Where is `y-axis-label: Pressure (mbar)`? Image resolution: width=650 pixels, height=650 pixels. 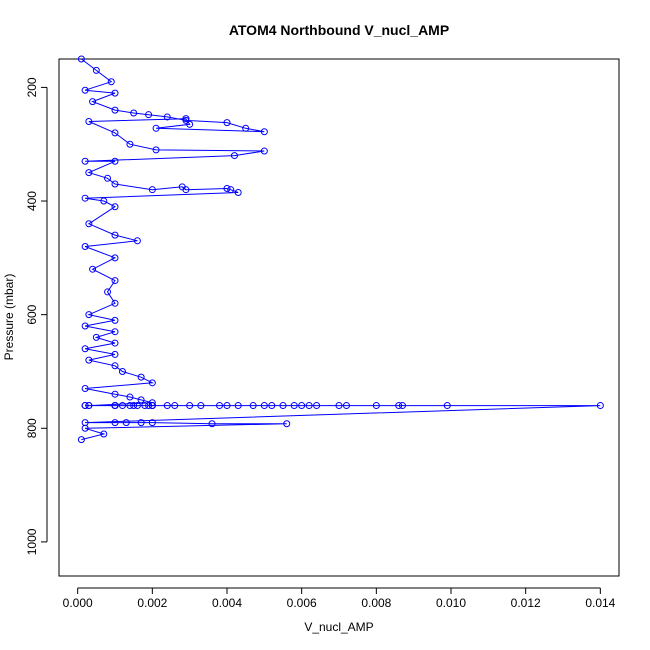
y-axis-label: Pressure (mbar) is located at coordinates (9, 317).